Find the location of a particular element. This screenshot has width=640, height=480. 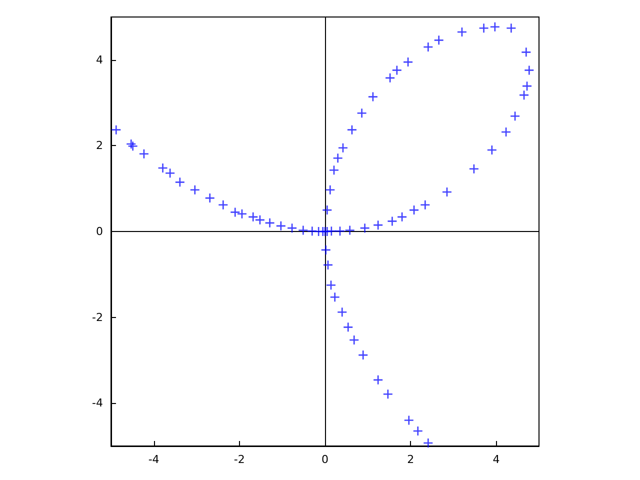

x-tick-label: -4 is located at coordinates (154, 459).